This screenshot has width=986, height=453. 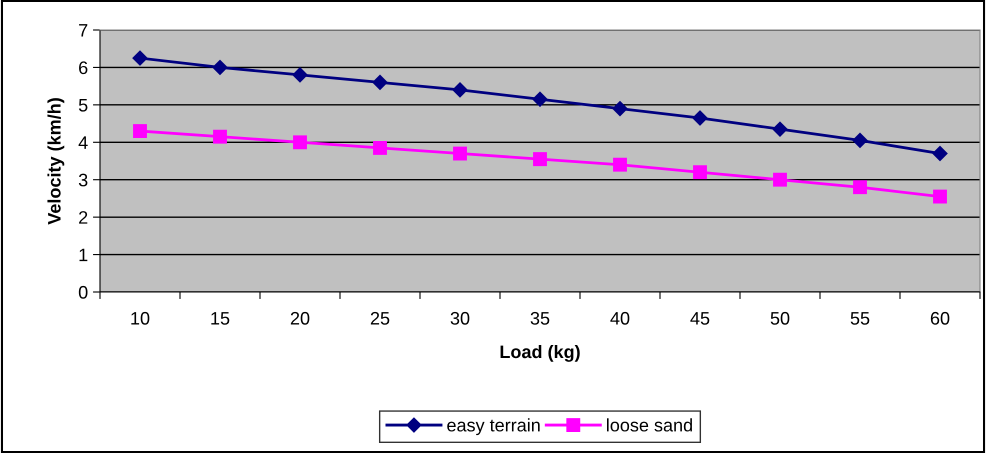 I want to click on x-tick-label: 35, so click(x=540, y=318).